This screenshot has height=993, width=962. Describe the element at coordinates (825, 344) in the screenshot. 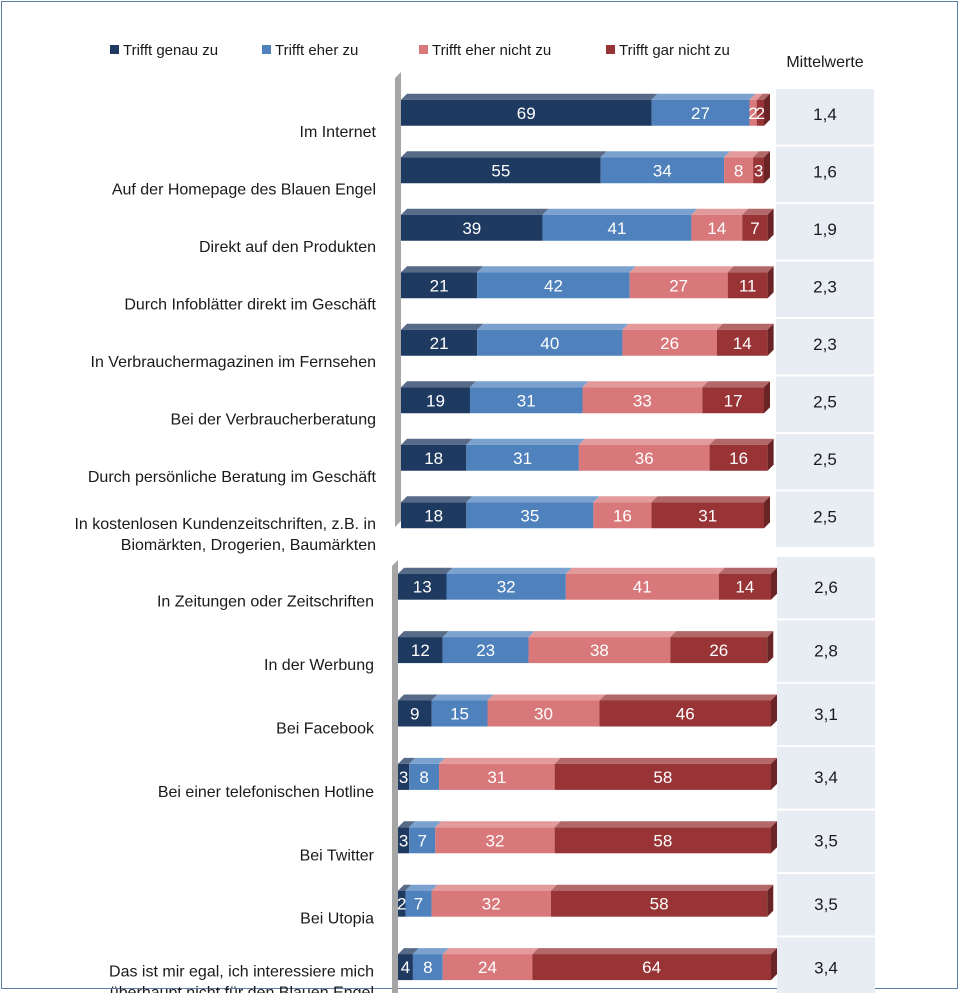

I see `mean-value: 2,3` at that location.